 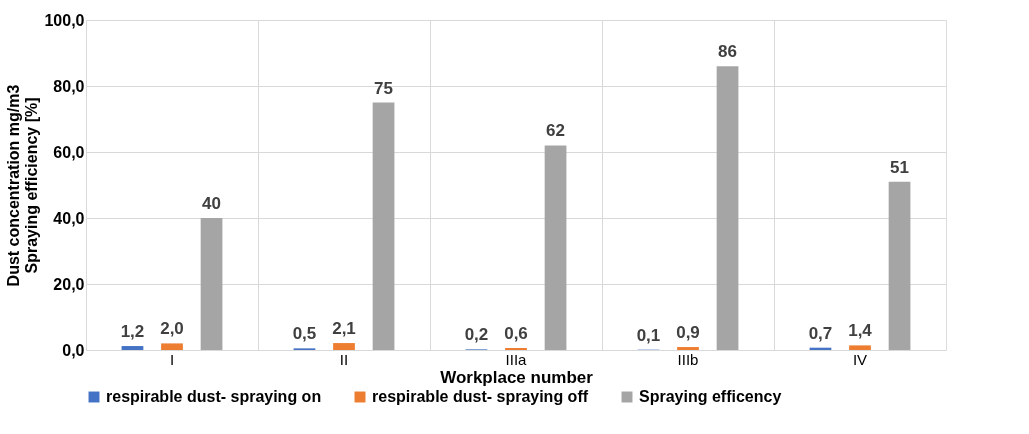 I want to click on data-label: 0,2, so click(x=476, y=335).